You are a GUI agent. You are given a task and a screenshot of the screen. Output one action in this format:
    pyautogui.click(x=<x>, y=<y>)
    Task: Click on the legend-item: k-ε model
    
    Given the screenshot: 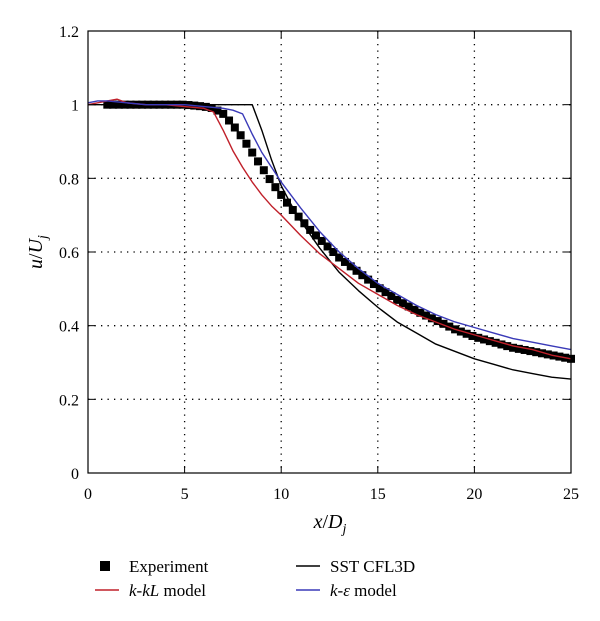 What is the action you would take?
    pyautogui.click(x=346, y=590)
    